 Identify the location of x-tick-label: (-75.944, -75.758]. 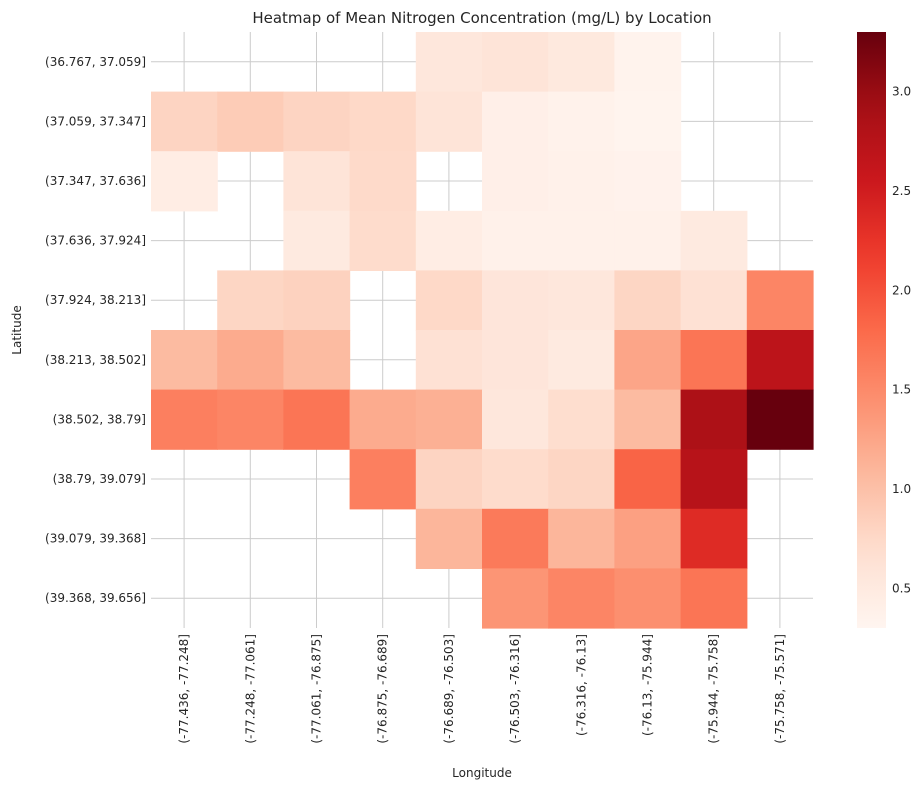
(714, 689).